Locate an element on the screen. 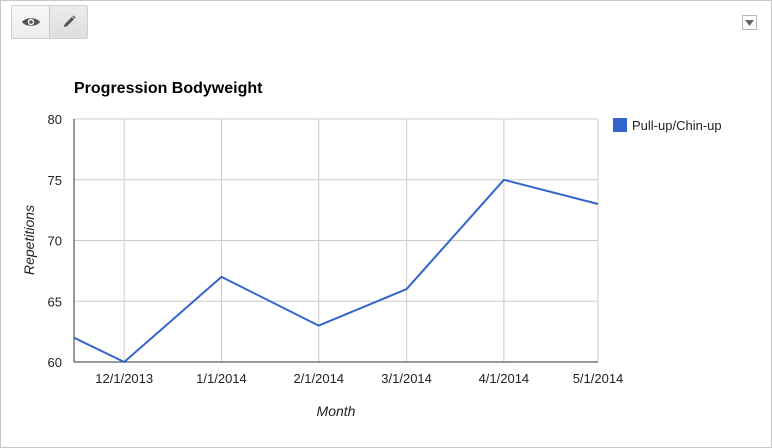  view-button is located at coordinates (30, 22).